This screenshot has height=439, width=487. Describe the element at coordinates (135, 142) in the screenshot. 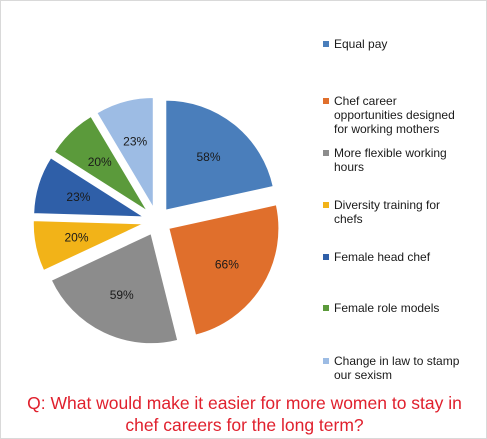

I see `slice-value-label-7: 23%` at that location.